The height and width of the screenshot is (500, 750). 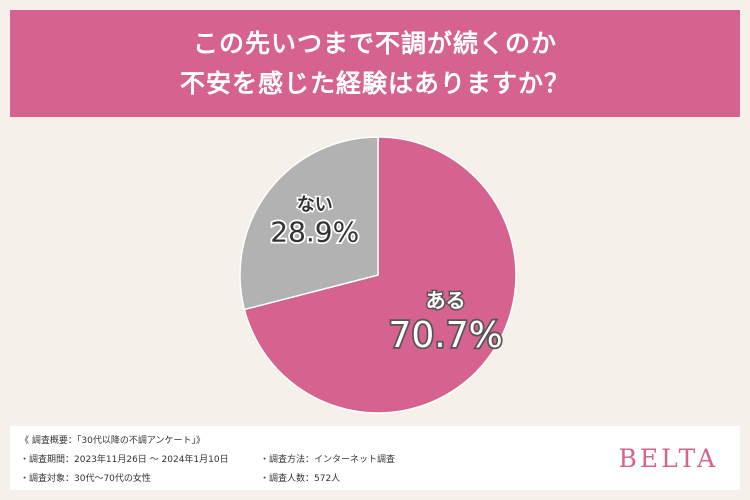 What do you see at coordinates (300, 479) in the screenshot?
I see `survey-count: ・調査人数：572人` at bounding box center [300, 479].